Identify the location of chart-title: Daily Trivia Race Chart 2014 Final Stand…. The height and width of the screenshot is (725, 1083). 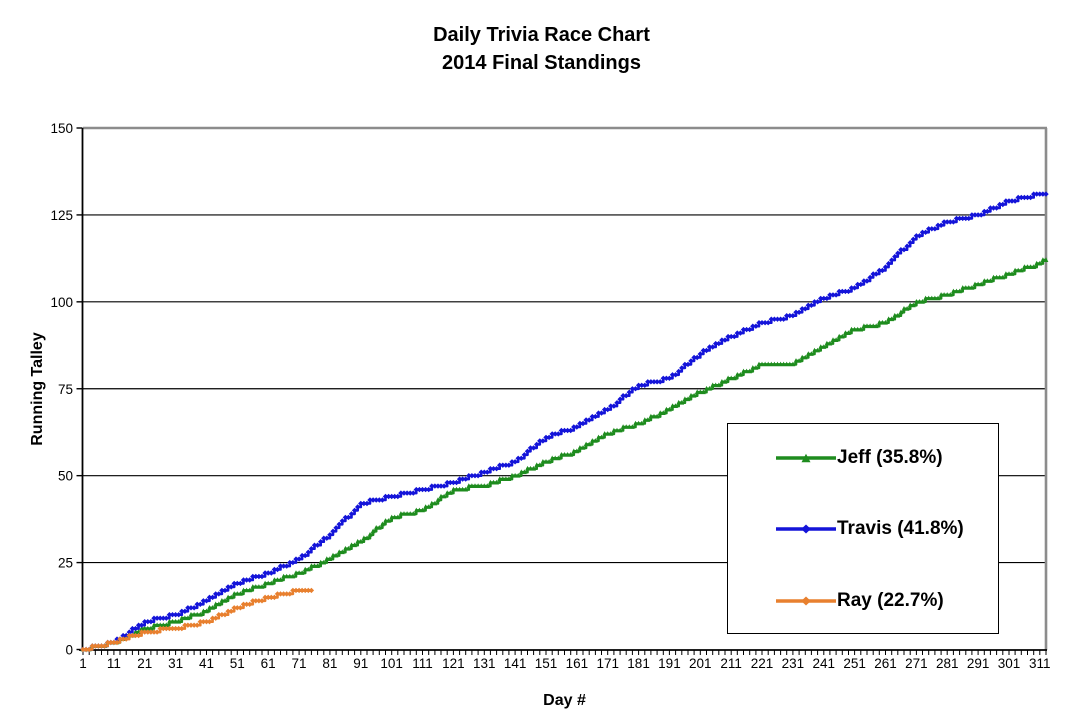
(541, 49).